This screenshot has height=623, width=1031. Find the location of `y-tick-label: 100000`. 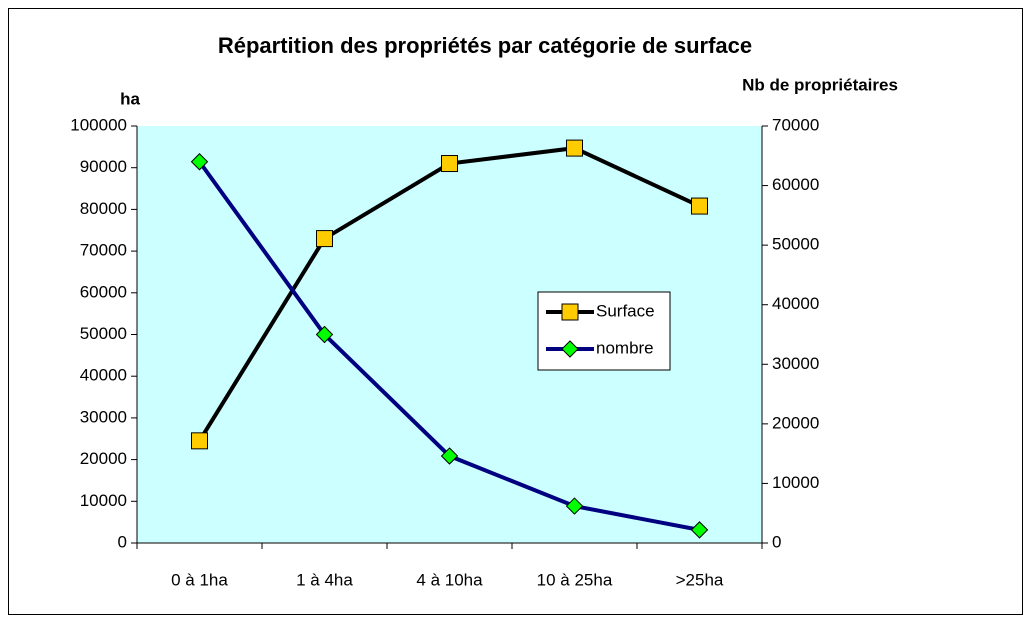

y-tick-label: 100000 is located at coordinates (98, 124).